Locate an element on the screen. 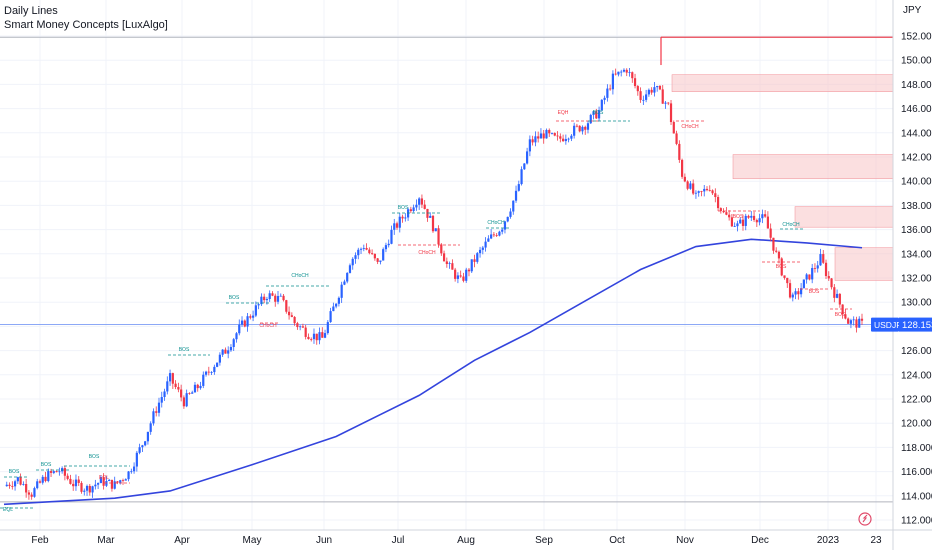  smc-label-17: BOS is located at coordinates (781, 267).